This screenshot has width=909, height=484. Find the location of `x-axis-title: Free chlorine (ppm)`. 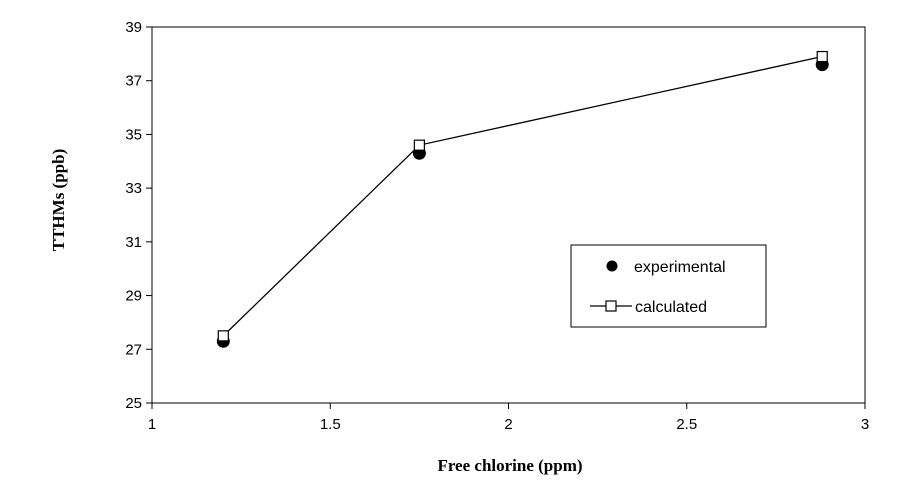

x-axis-title: Free chlorine (ppm) is located at coordinates (509, 465).